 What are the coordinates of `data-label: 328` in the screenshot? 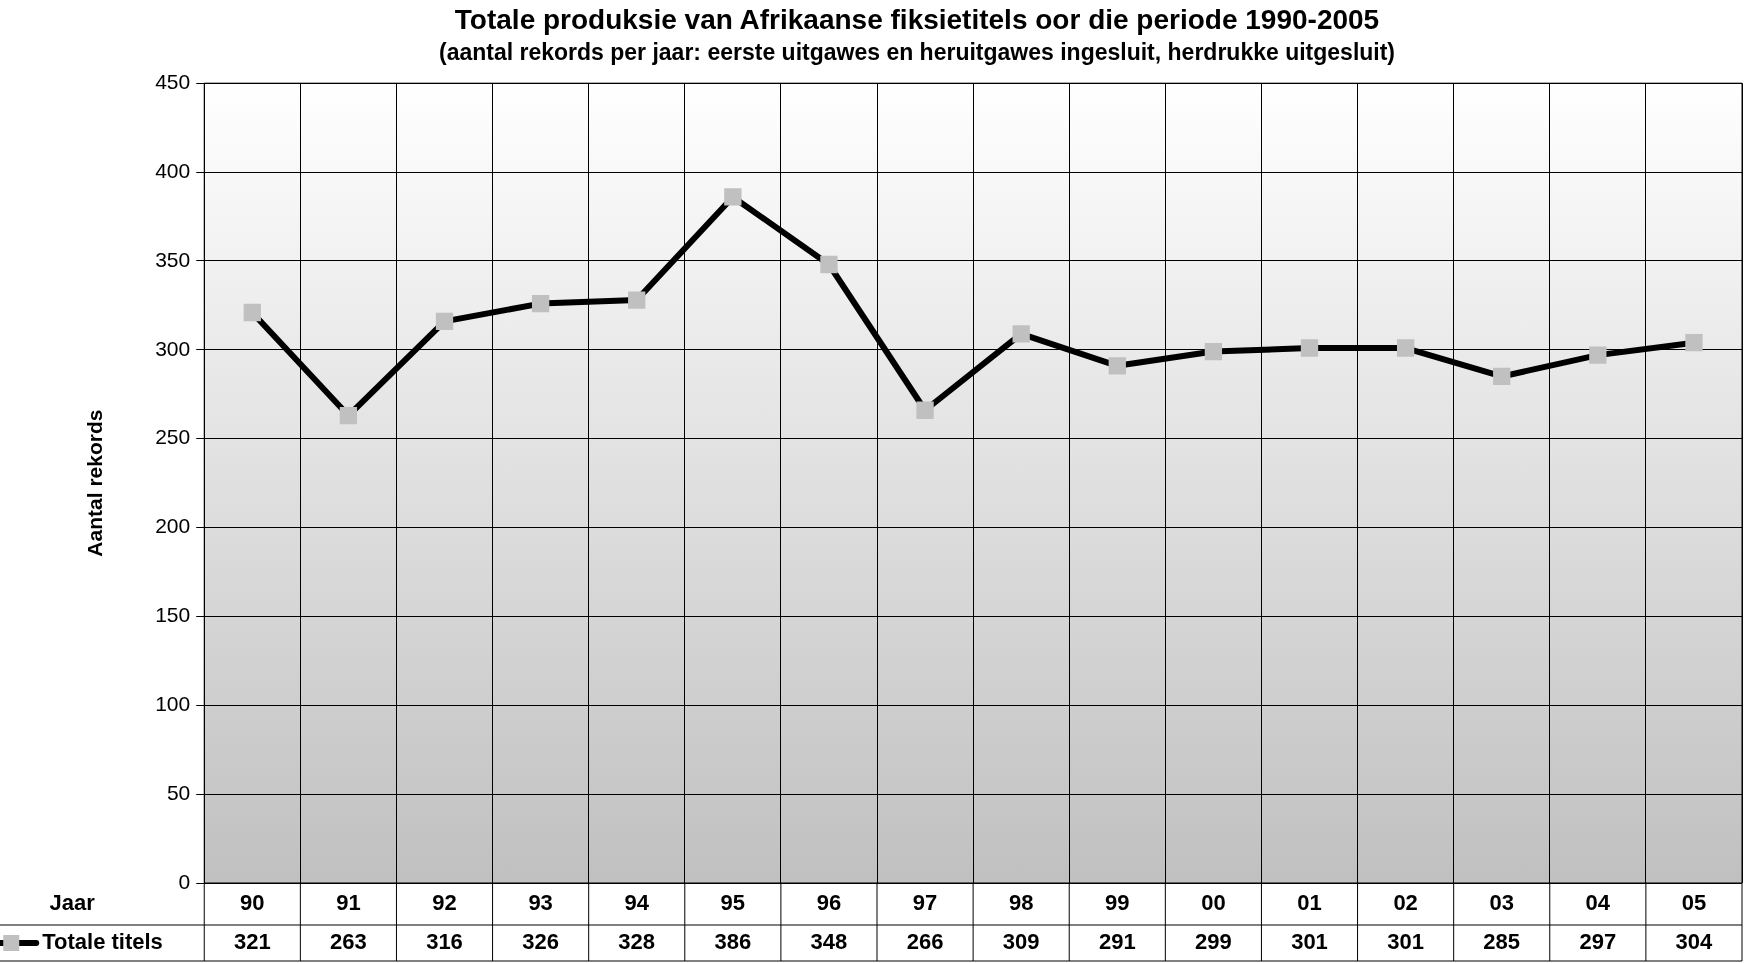 It's located at (637, 942).